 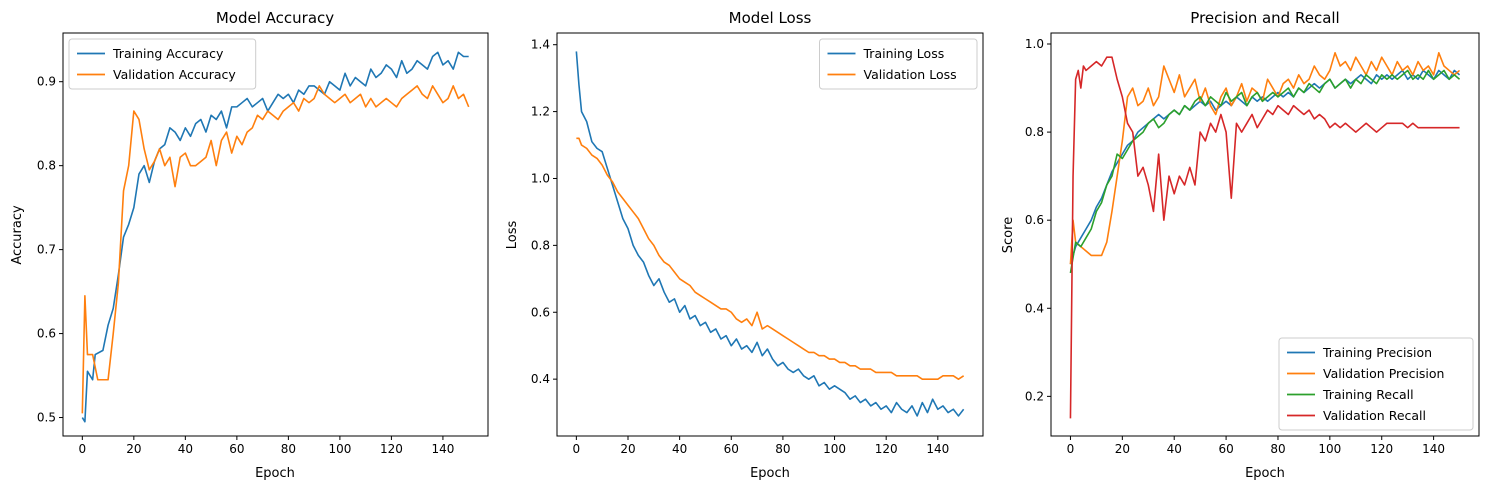 I want to click on precision-recall-legend-box, so click(x=1376, y=384).